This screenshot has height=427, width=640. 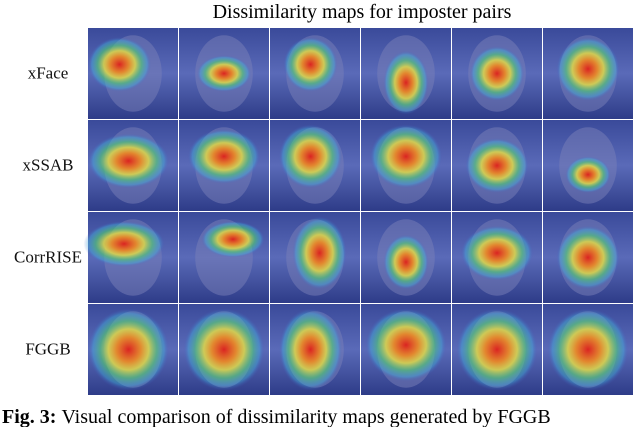 What do you see at coordinates (48, 73) in the screenshot?
I see `row-label: xFace` at bounding box center [48, 73].